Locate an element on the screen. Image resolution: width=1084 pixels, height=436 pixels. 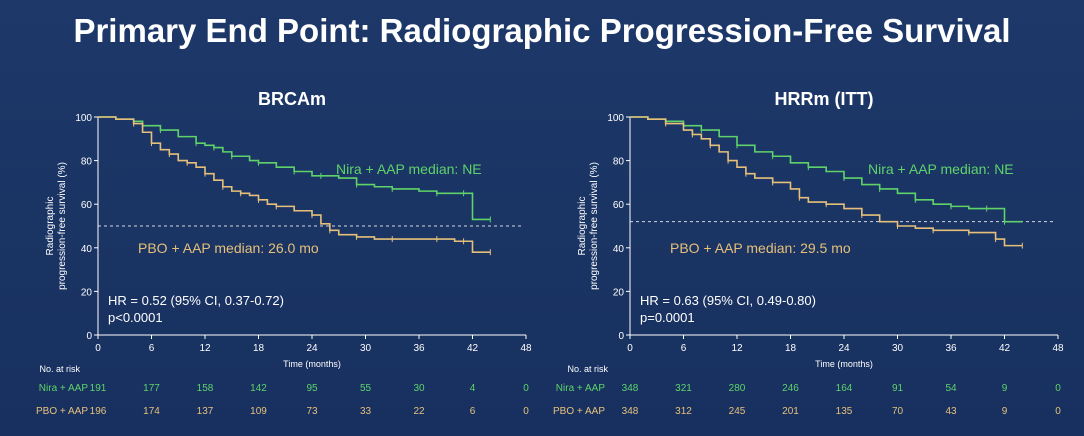
risk-count: 246 is located at coordinates (790, 388).